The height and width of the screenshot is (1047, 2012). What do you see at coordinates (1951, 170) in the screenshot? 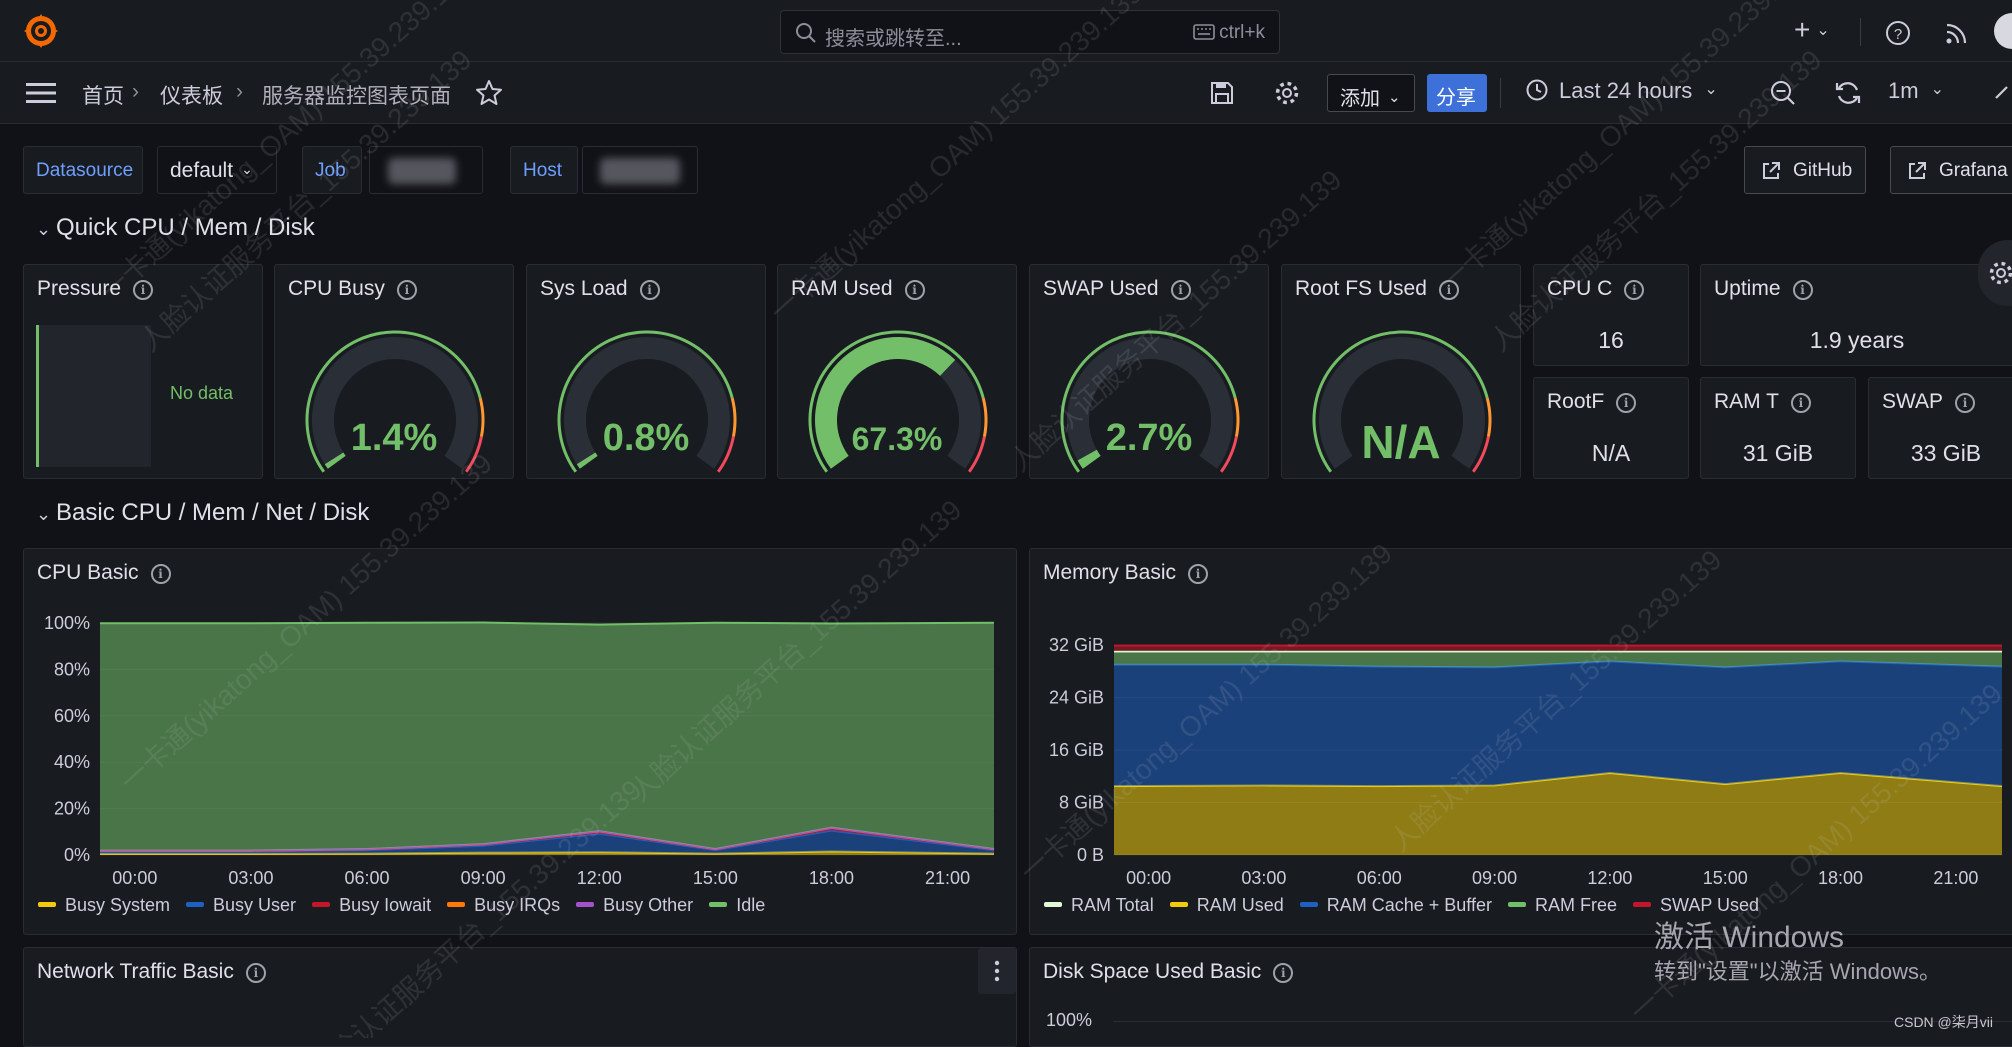
I see `grafana-link-button: Grafana` at bounding box center [1951, 170].